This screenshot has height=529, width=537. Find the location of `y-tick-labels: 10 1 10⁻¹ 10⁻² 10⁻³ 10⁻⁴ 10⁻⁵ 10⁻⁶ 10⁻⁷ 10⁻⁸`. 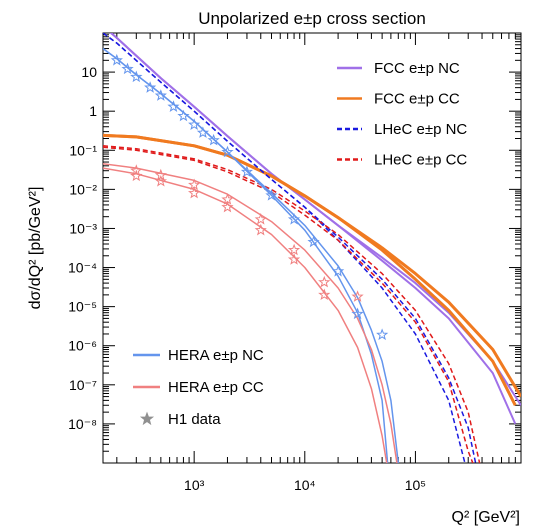

y-tick-labels: 10 1 10⁻¹ 10⁻² 10⁻³ 10⁻⁴ 10⁻⁵ 10⁻⁶ 10⁻⁷ 10⁻⁸ is located at coordinates (82, 248).